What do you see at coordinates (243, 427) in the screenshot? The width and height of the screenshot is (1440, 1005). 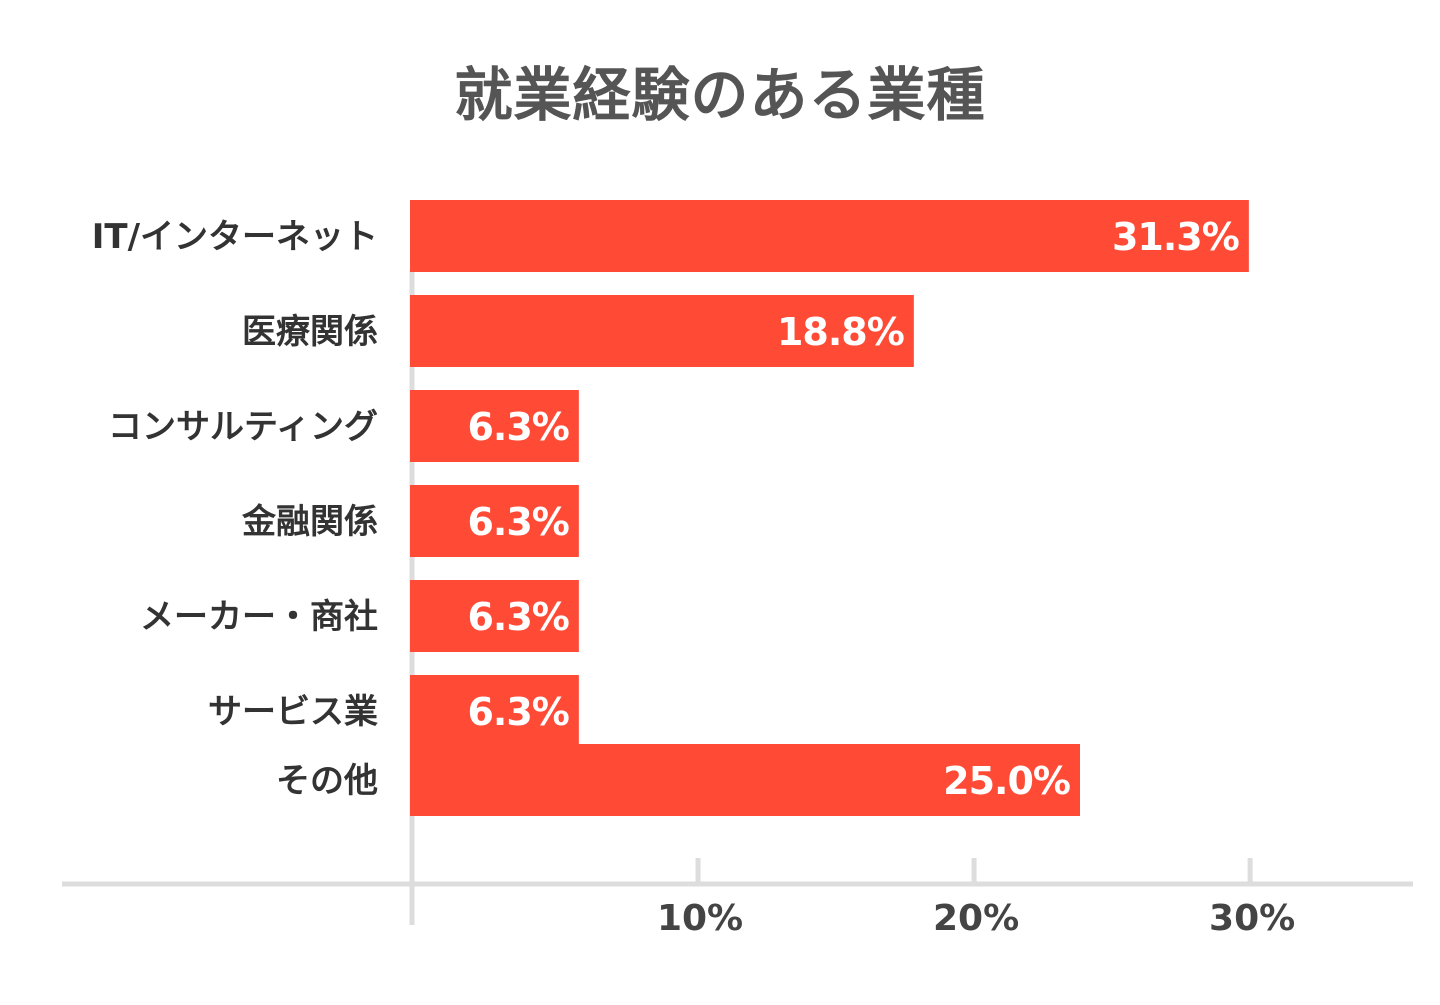 I see `category-label: コンサルティング` at bounding box center [243, 427].